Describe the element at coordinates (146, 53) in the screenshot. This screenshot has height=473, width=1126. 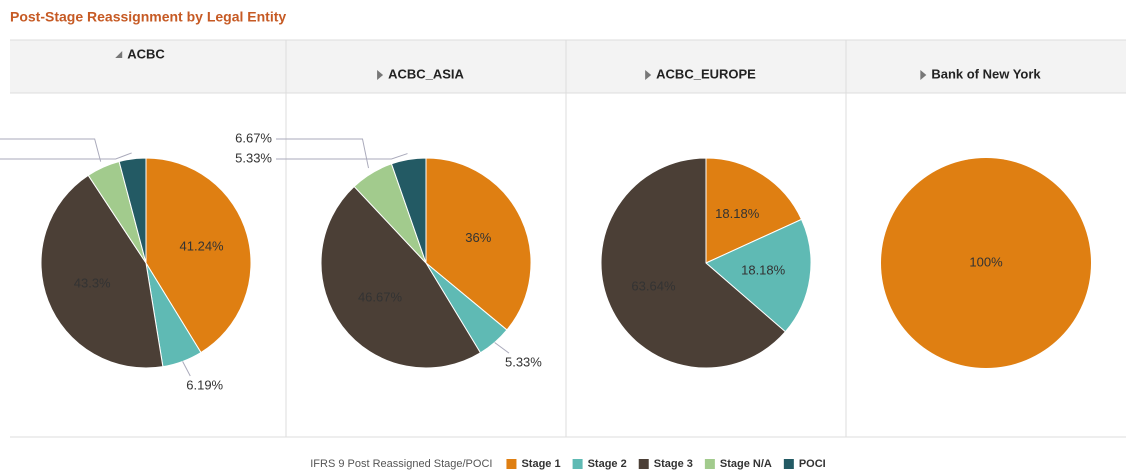
I see `column-header: ACBC` at that location.